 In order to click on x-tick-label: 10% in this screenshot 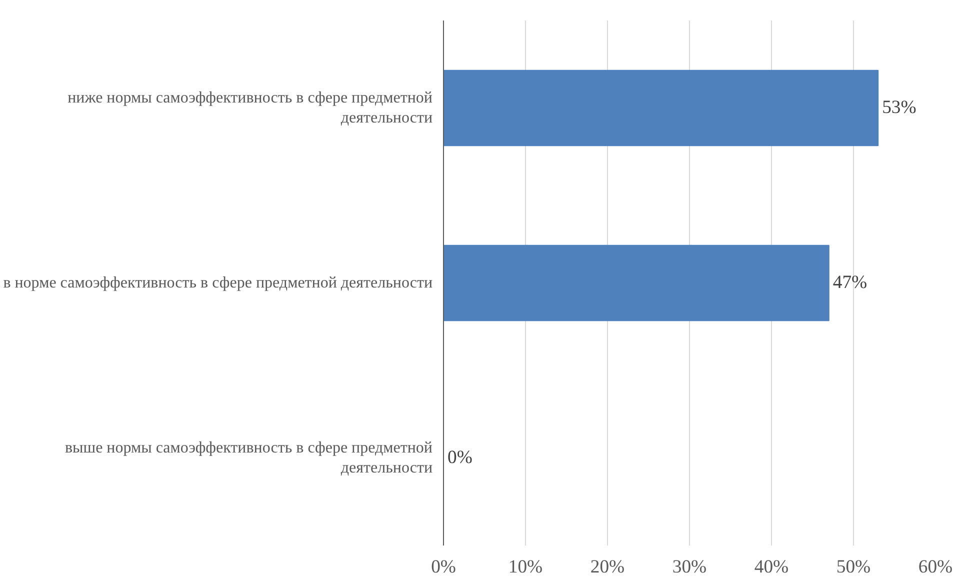, I will do `click(525, 567)`.